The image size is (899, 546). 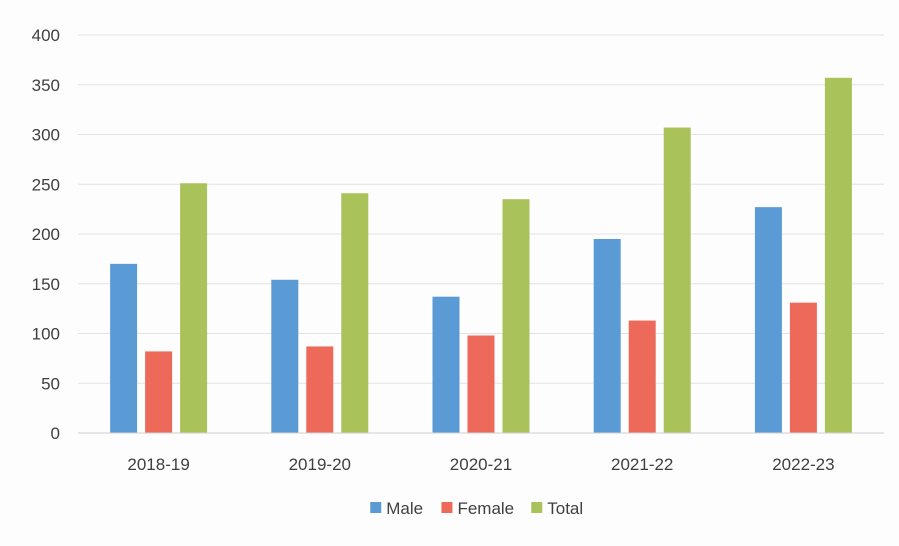 I want to click on x-tick-label: 2021-22, so click(x=642, y=464).